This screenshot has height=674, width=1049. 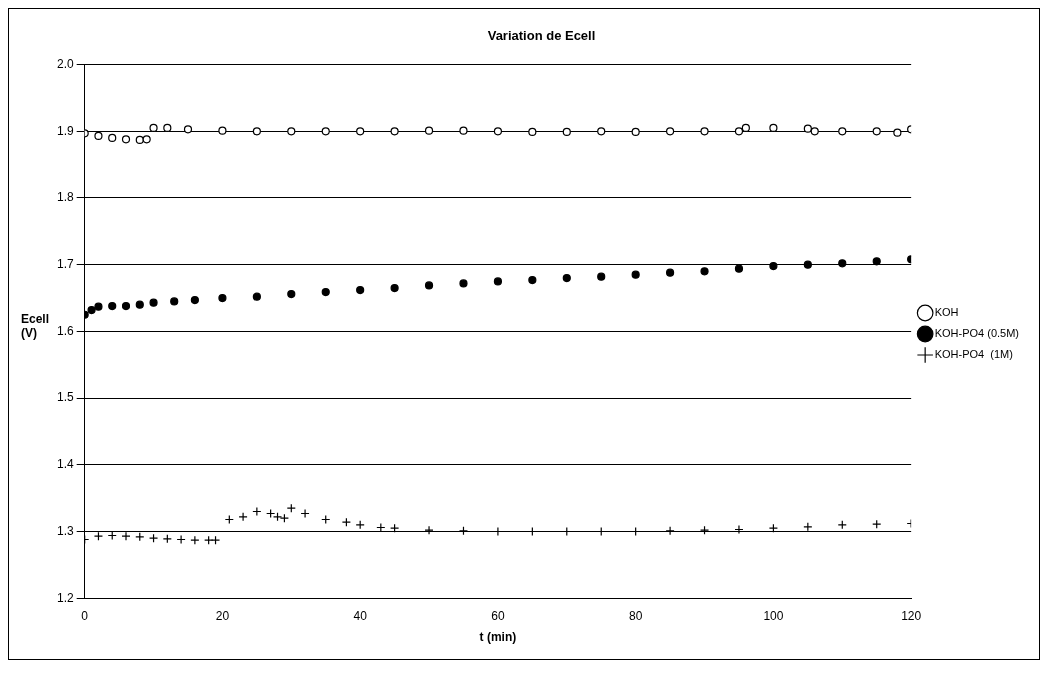 I want to click on y-tick-label: 1.9, so click(x=65, y=130).